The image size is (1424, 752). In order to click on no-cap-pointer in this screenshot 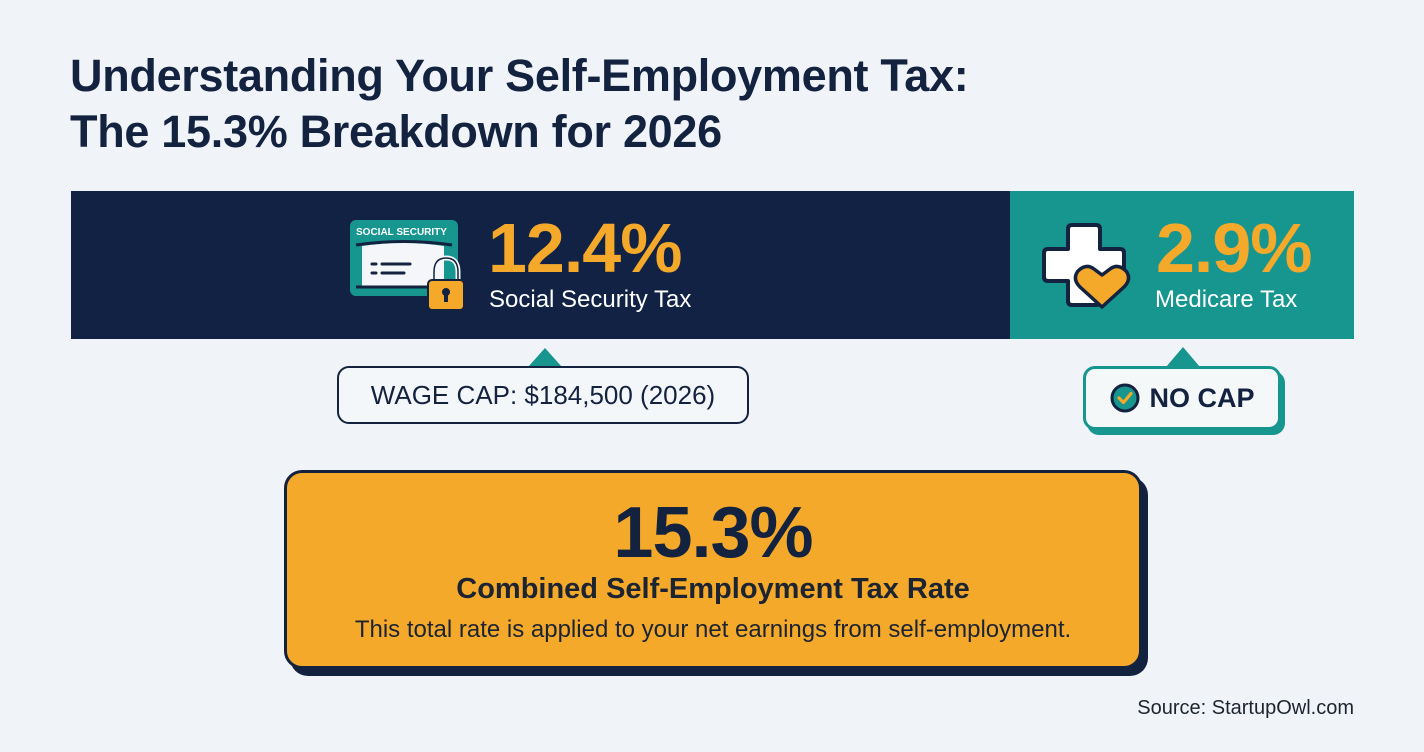, I will do `click(1183, 357)`.